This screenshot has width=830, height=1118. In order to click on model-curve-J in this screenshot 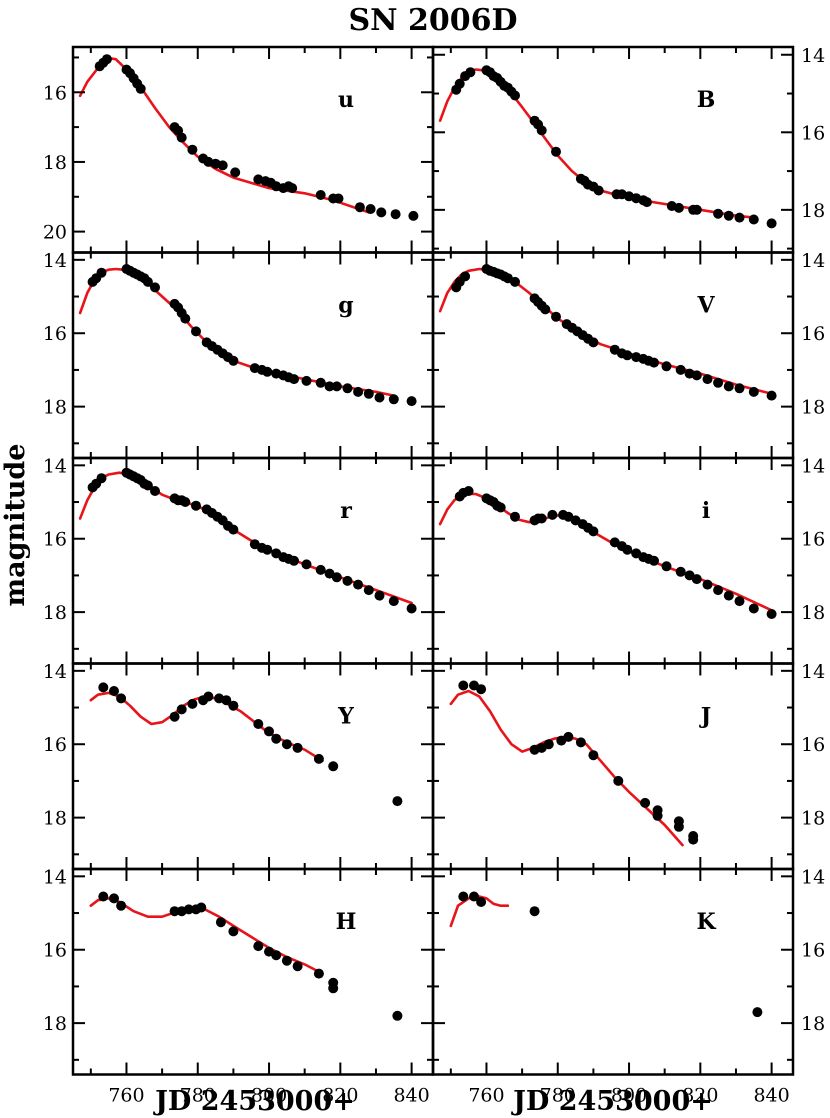, I will do `click(566, 768)`.